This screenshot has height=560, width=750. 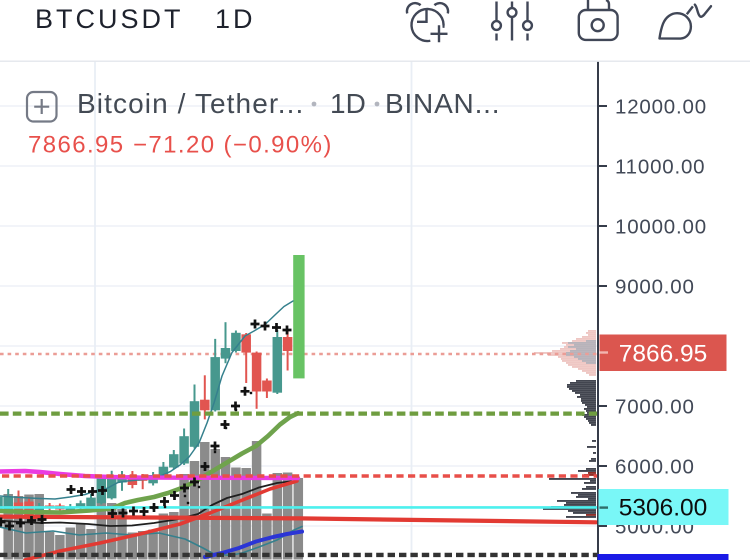 What do you see at coordinates (655, 286) in the screenshot?
I see `svg-text: 9000.00` at bounding box center [655, 286].